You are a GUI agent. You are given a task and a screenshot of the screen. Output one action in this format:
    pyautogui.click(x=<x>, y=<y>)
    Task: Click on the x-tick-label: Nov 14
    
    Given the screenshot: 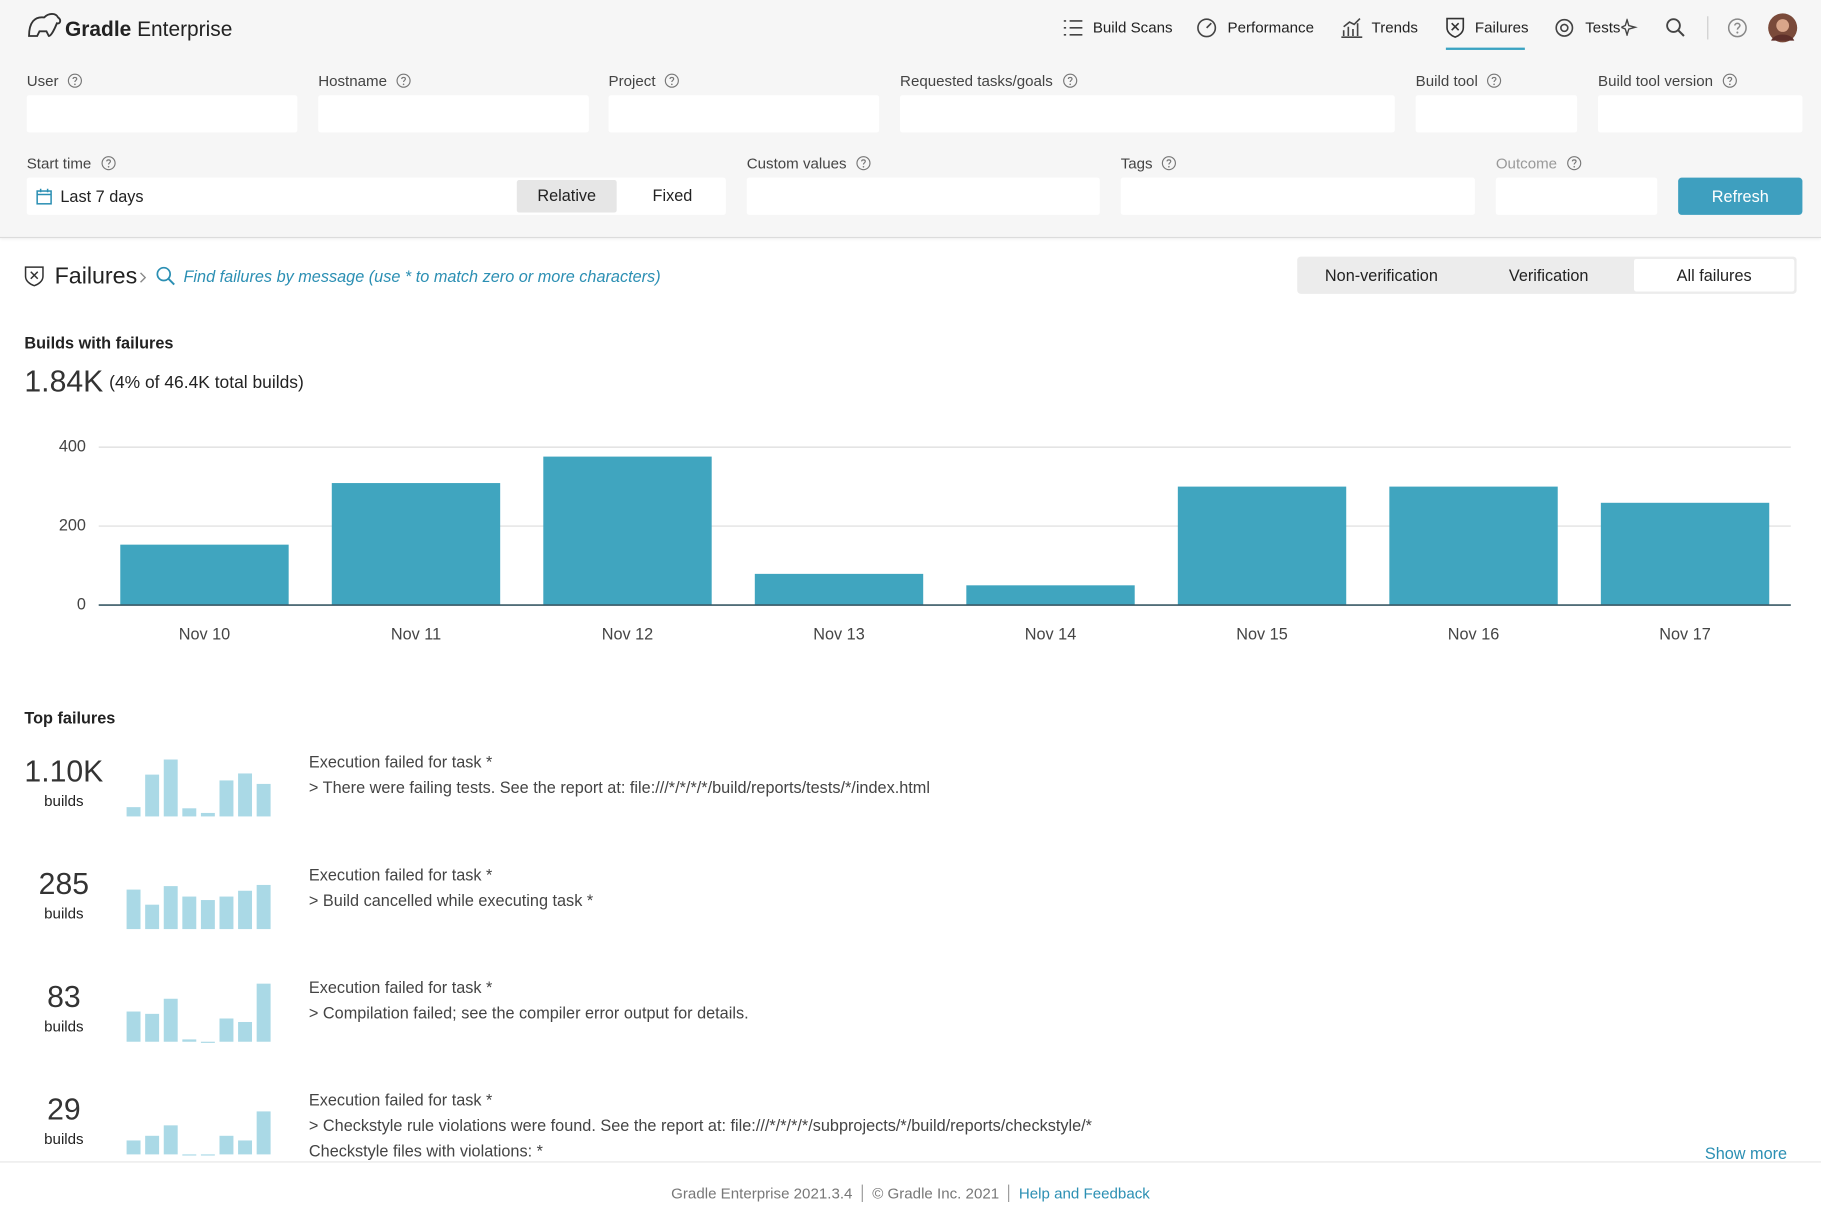 What is the action you would take?
    pyautogui.click(x=1051, y=635)
    